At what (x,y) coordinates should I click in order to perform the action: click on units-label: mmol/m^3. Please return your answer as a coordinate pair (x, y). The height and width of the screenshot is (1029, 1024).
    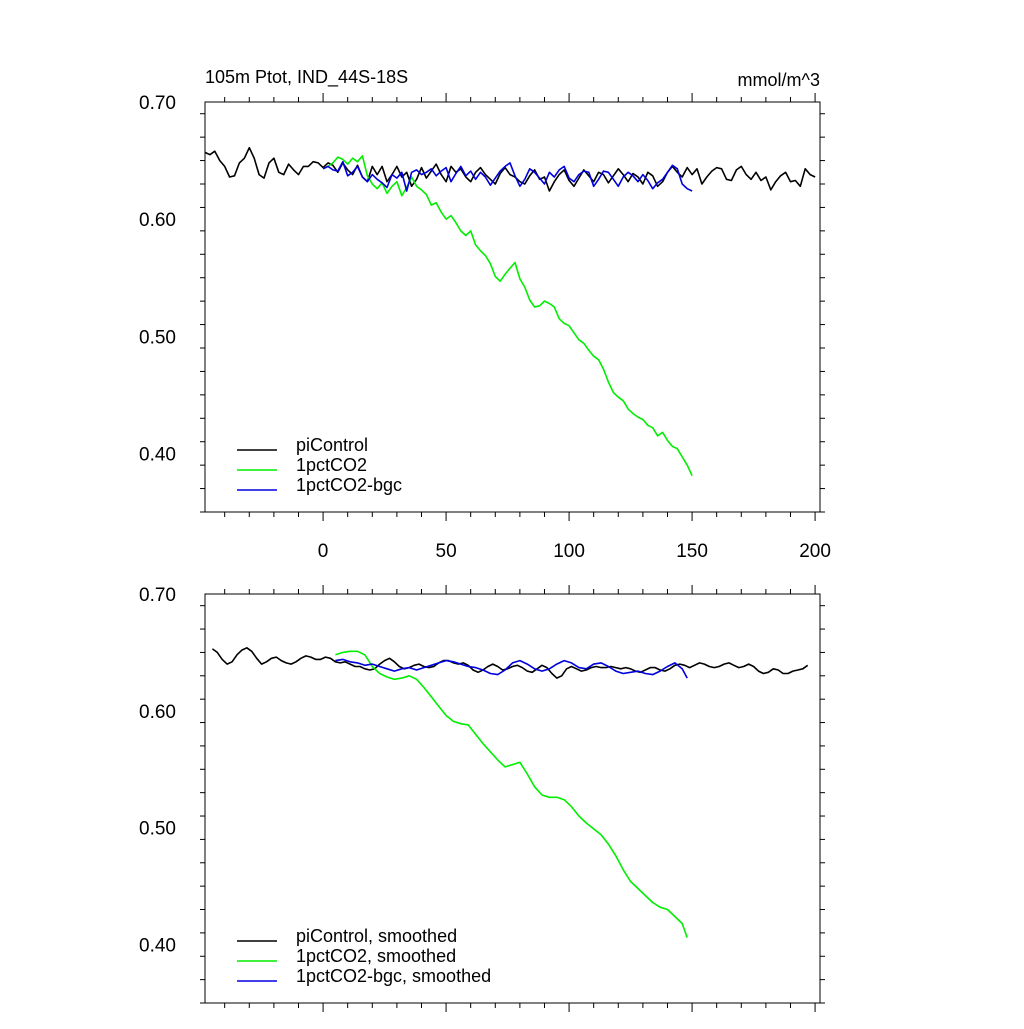
    Looking at the image, I should click on (779, 80).